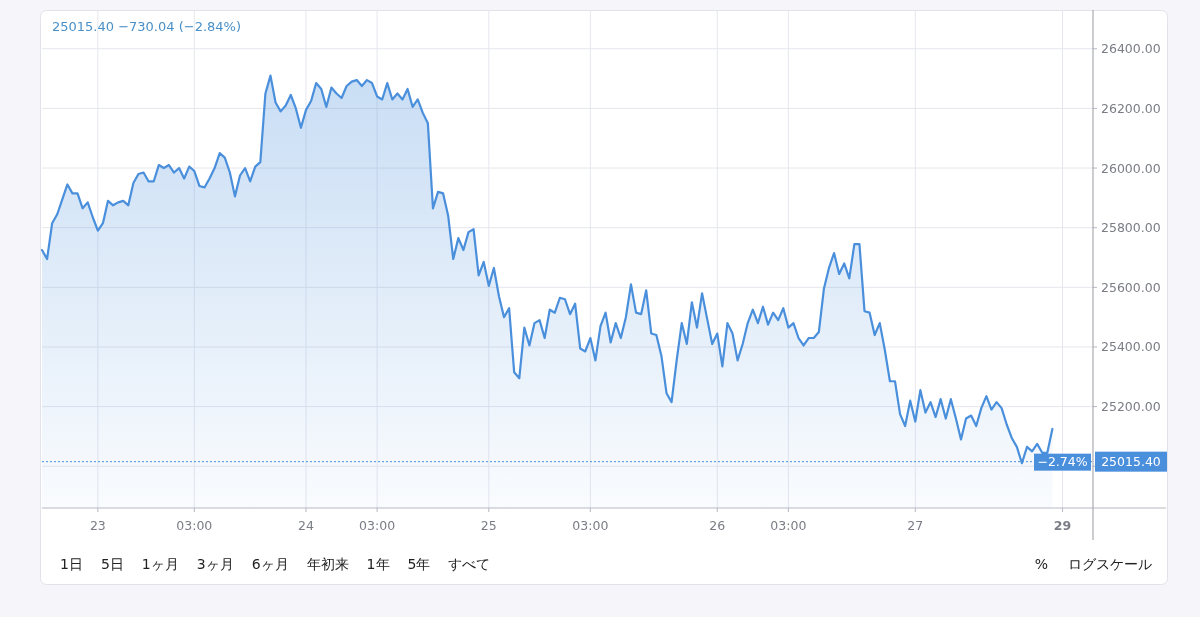  I want to click on y-tick-label: 26400.00, so click(1131, 49).